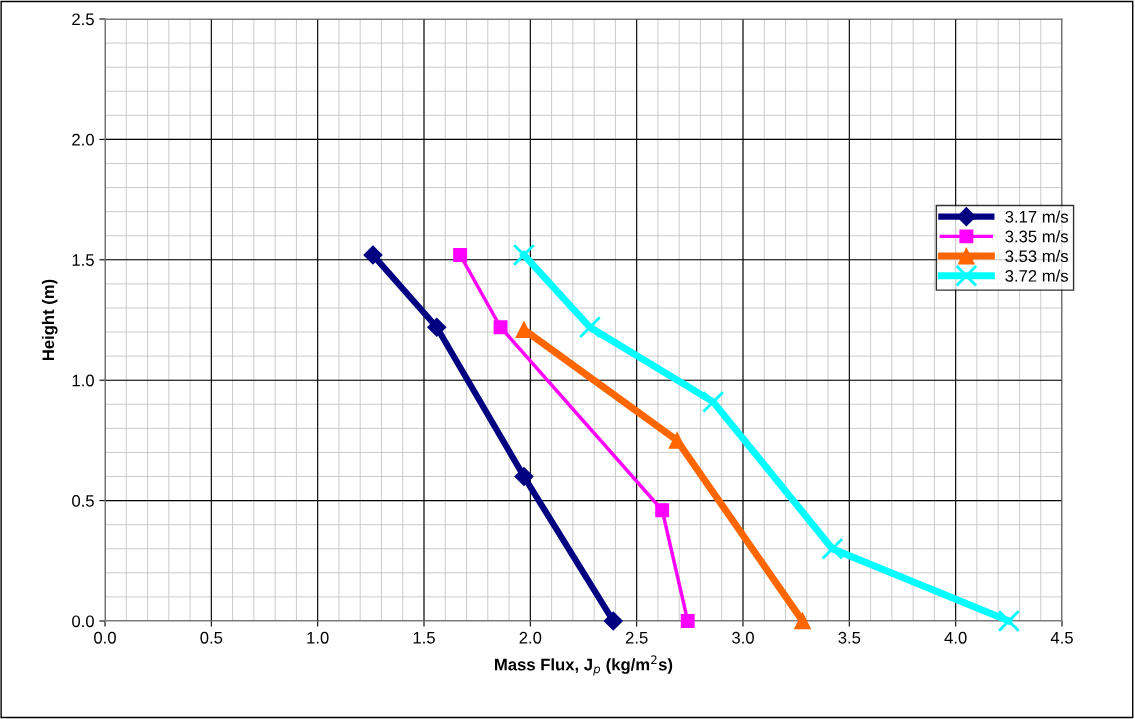  What do you see at coordinates (83, 19) in the screenshot?
I see `y-tick-label: 2.5` at bounding box center [83, 19].